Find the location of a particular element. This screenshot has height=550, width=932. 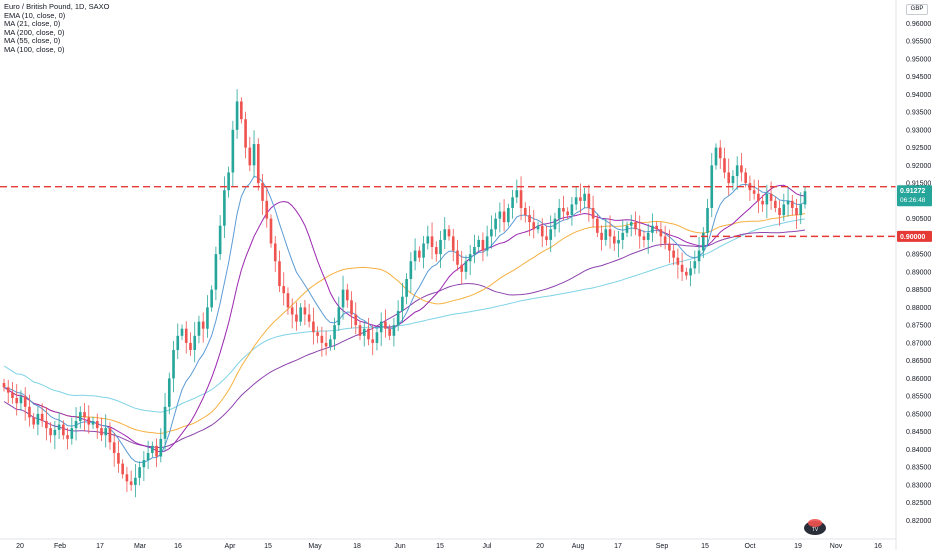

y-tick-label: 0.90500 is located at coordinates (918, 219).